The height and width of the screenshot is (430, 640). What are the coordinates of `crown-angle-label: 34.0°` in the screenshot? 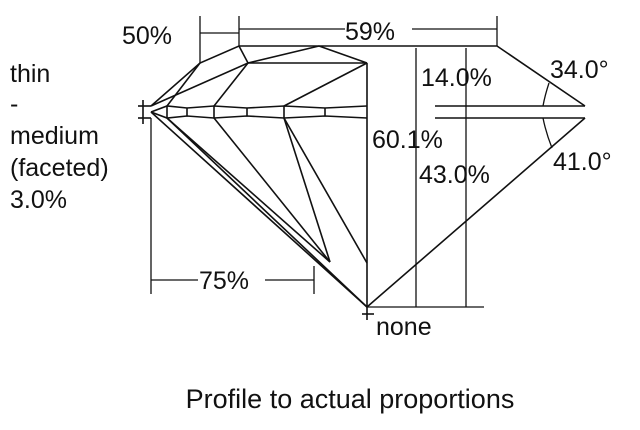 It's located at (579, 70).